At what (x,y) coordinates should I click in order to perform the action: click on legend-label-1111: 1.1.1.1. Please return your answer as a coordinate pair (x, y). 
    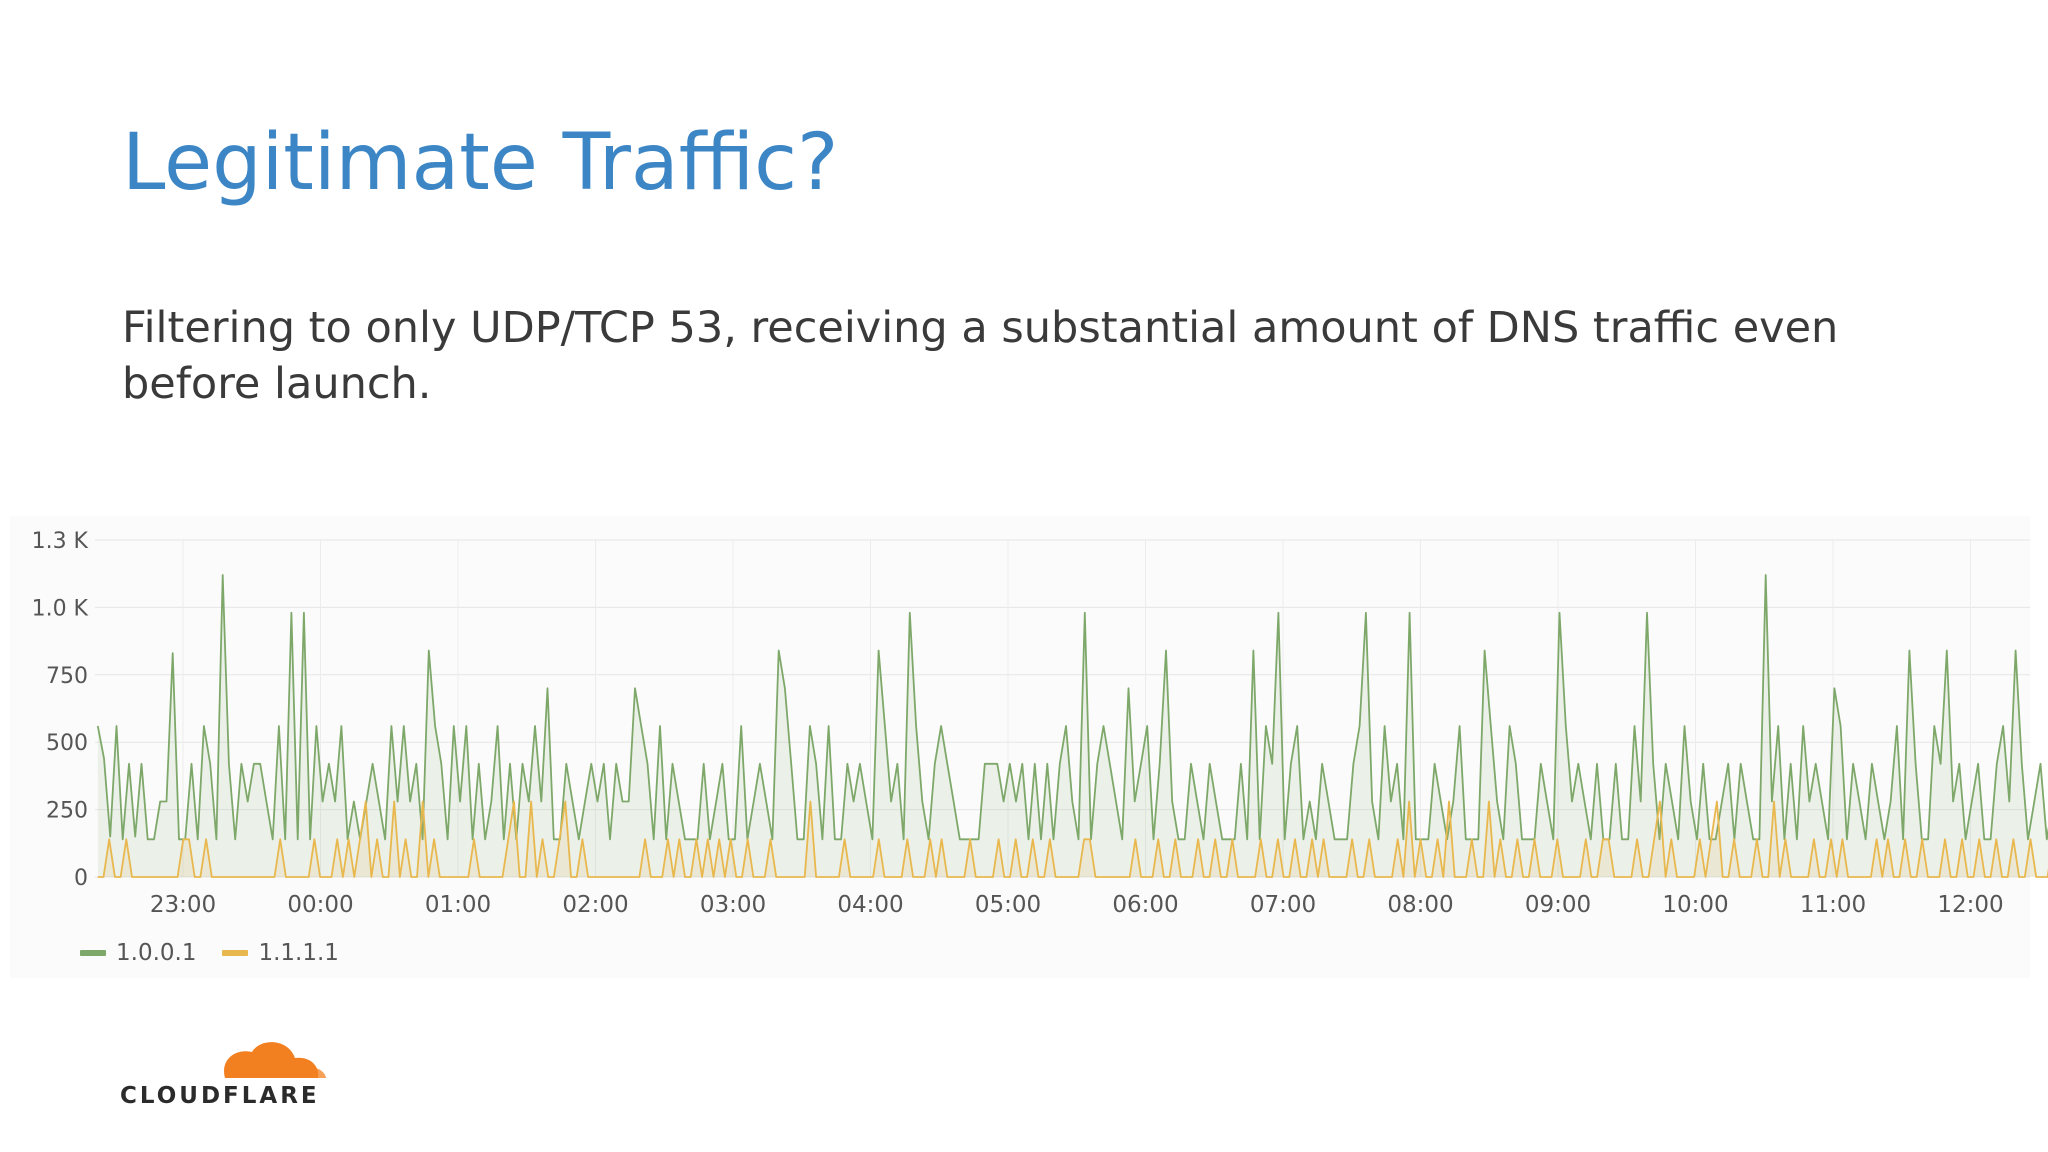
    Looking at the image, I should click on (298, 953).